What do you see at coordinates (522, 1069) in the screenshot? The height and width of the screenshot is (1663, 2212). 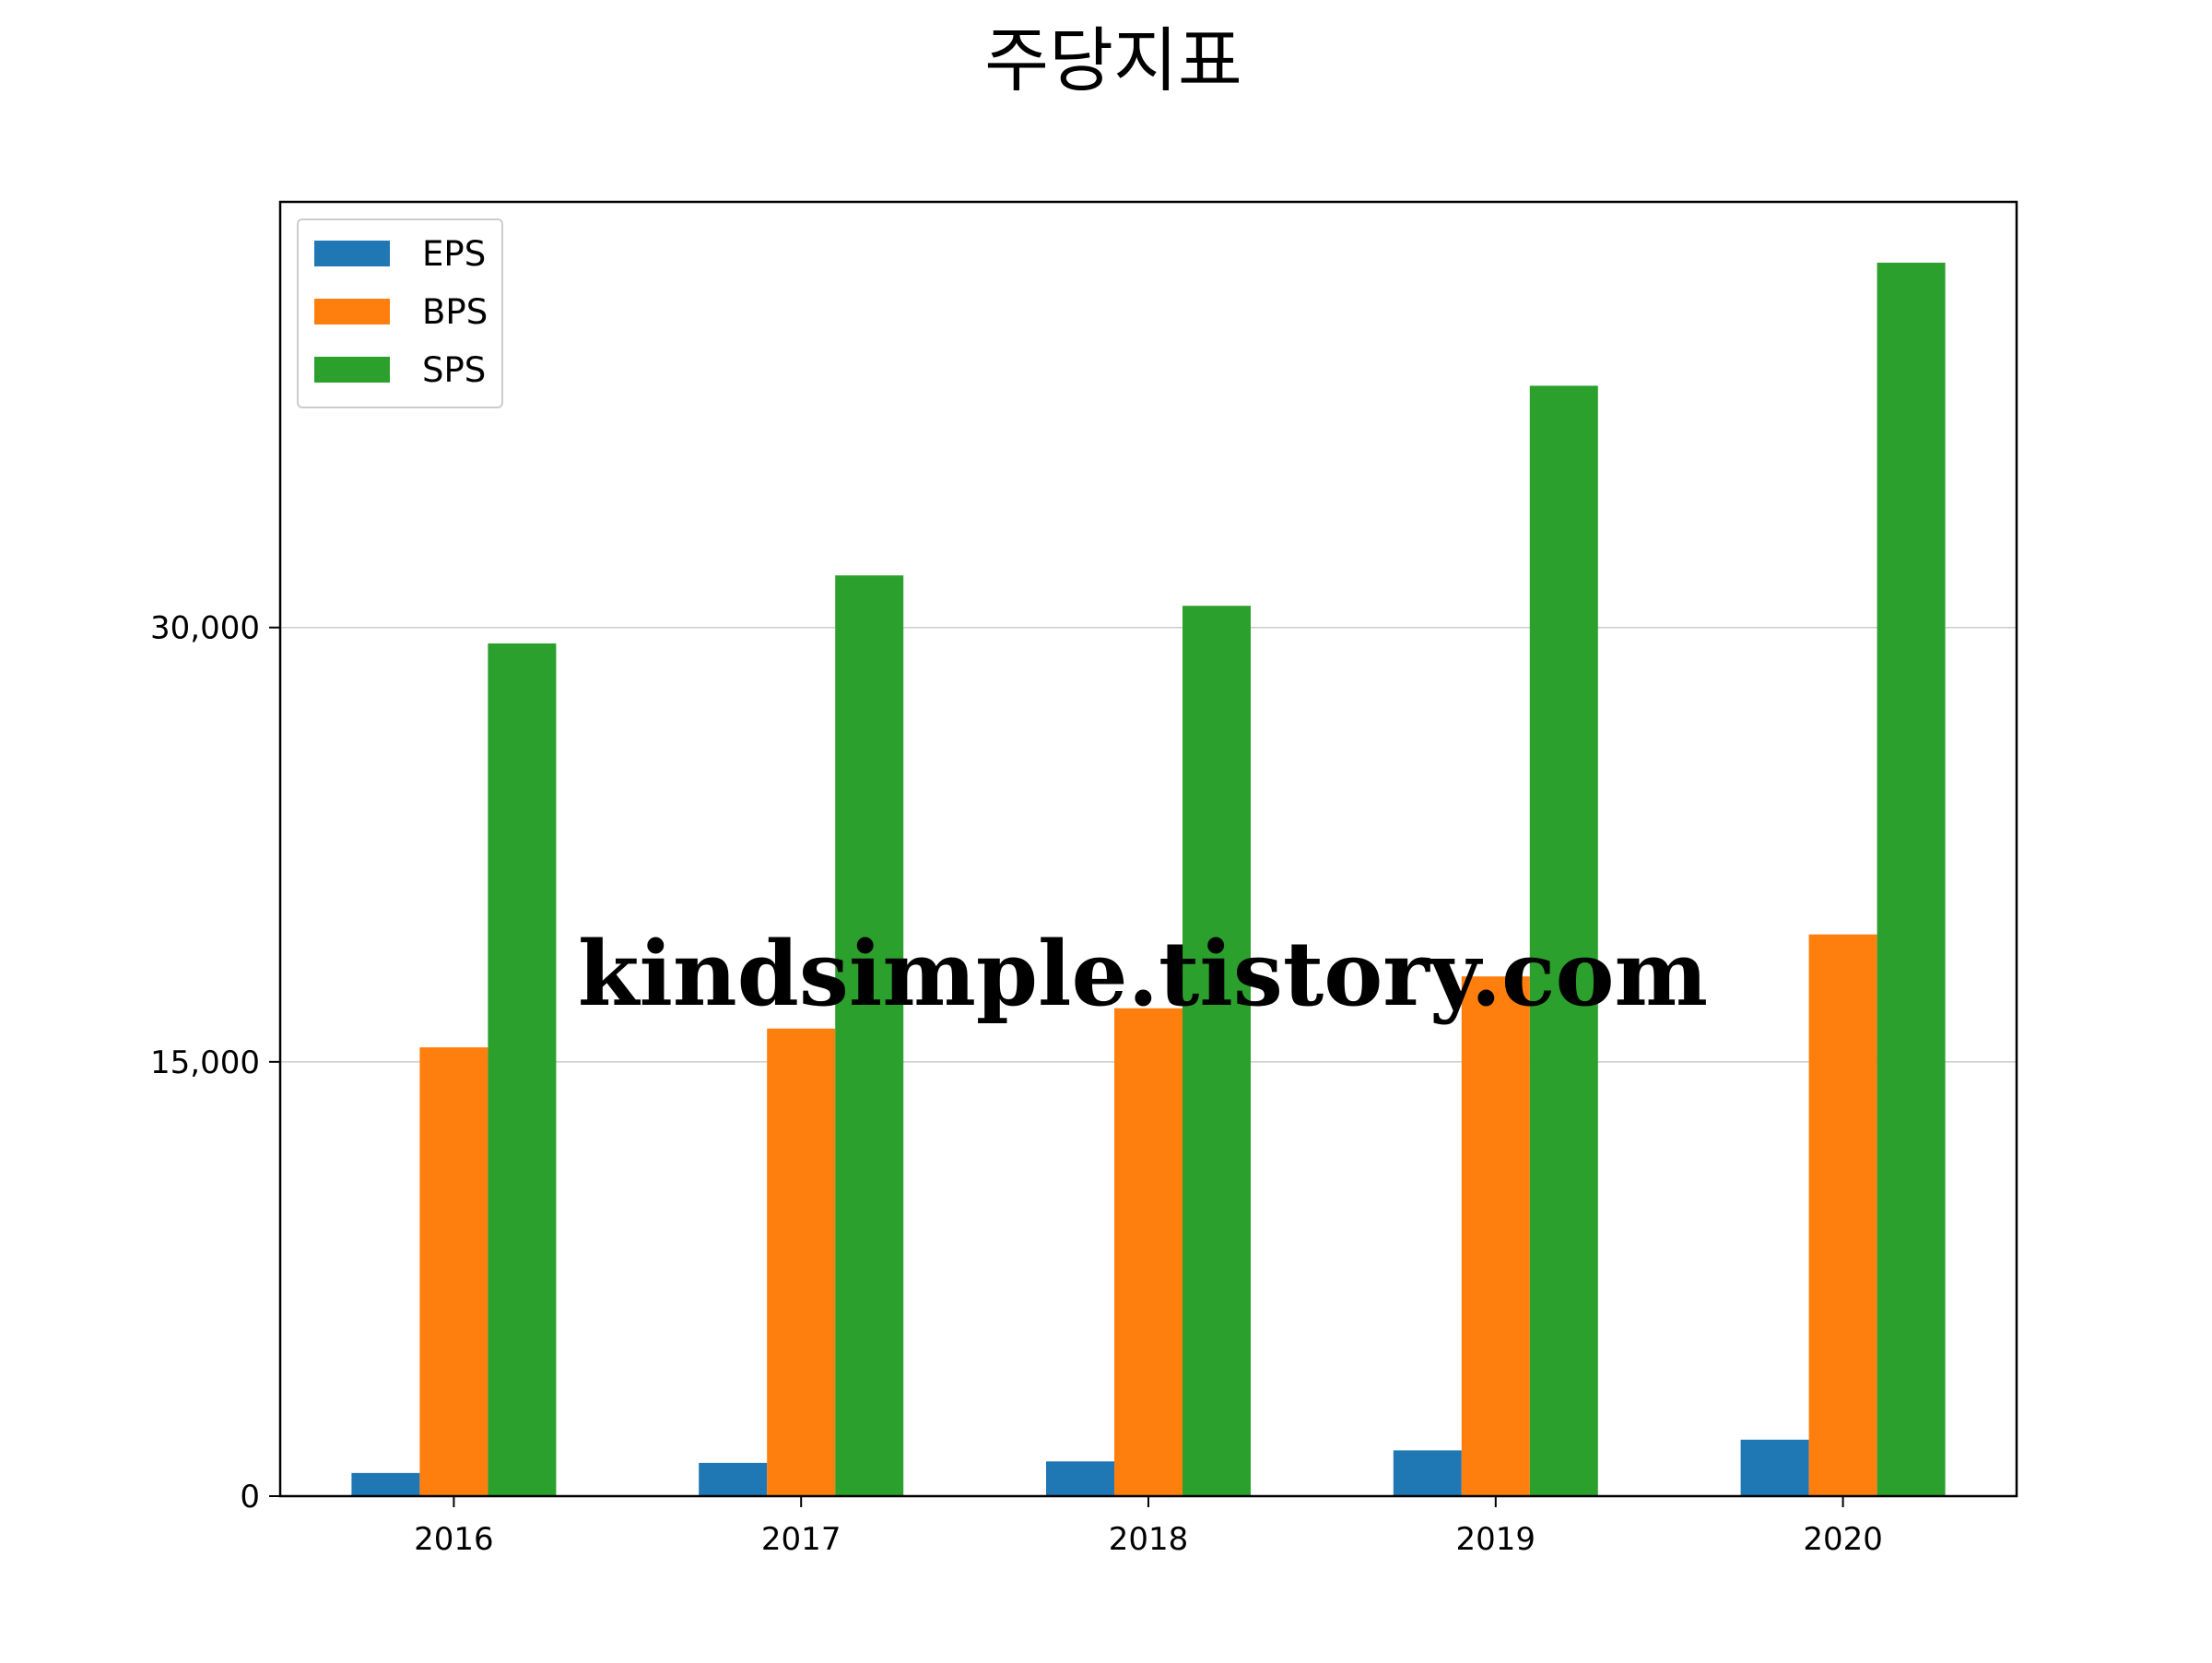 I see `bar-sps-2016` at bounding box center [522, 1069].